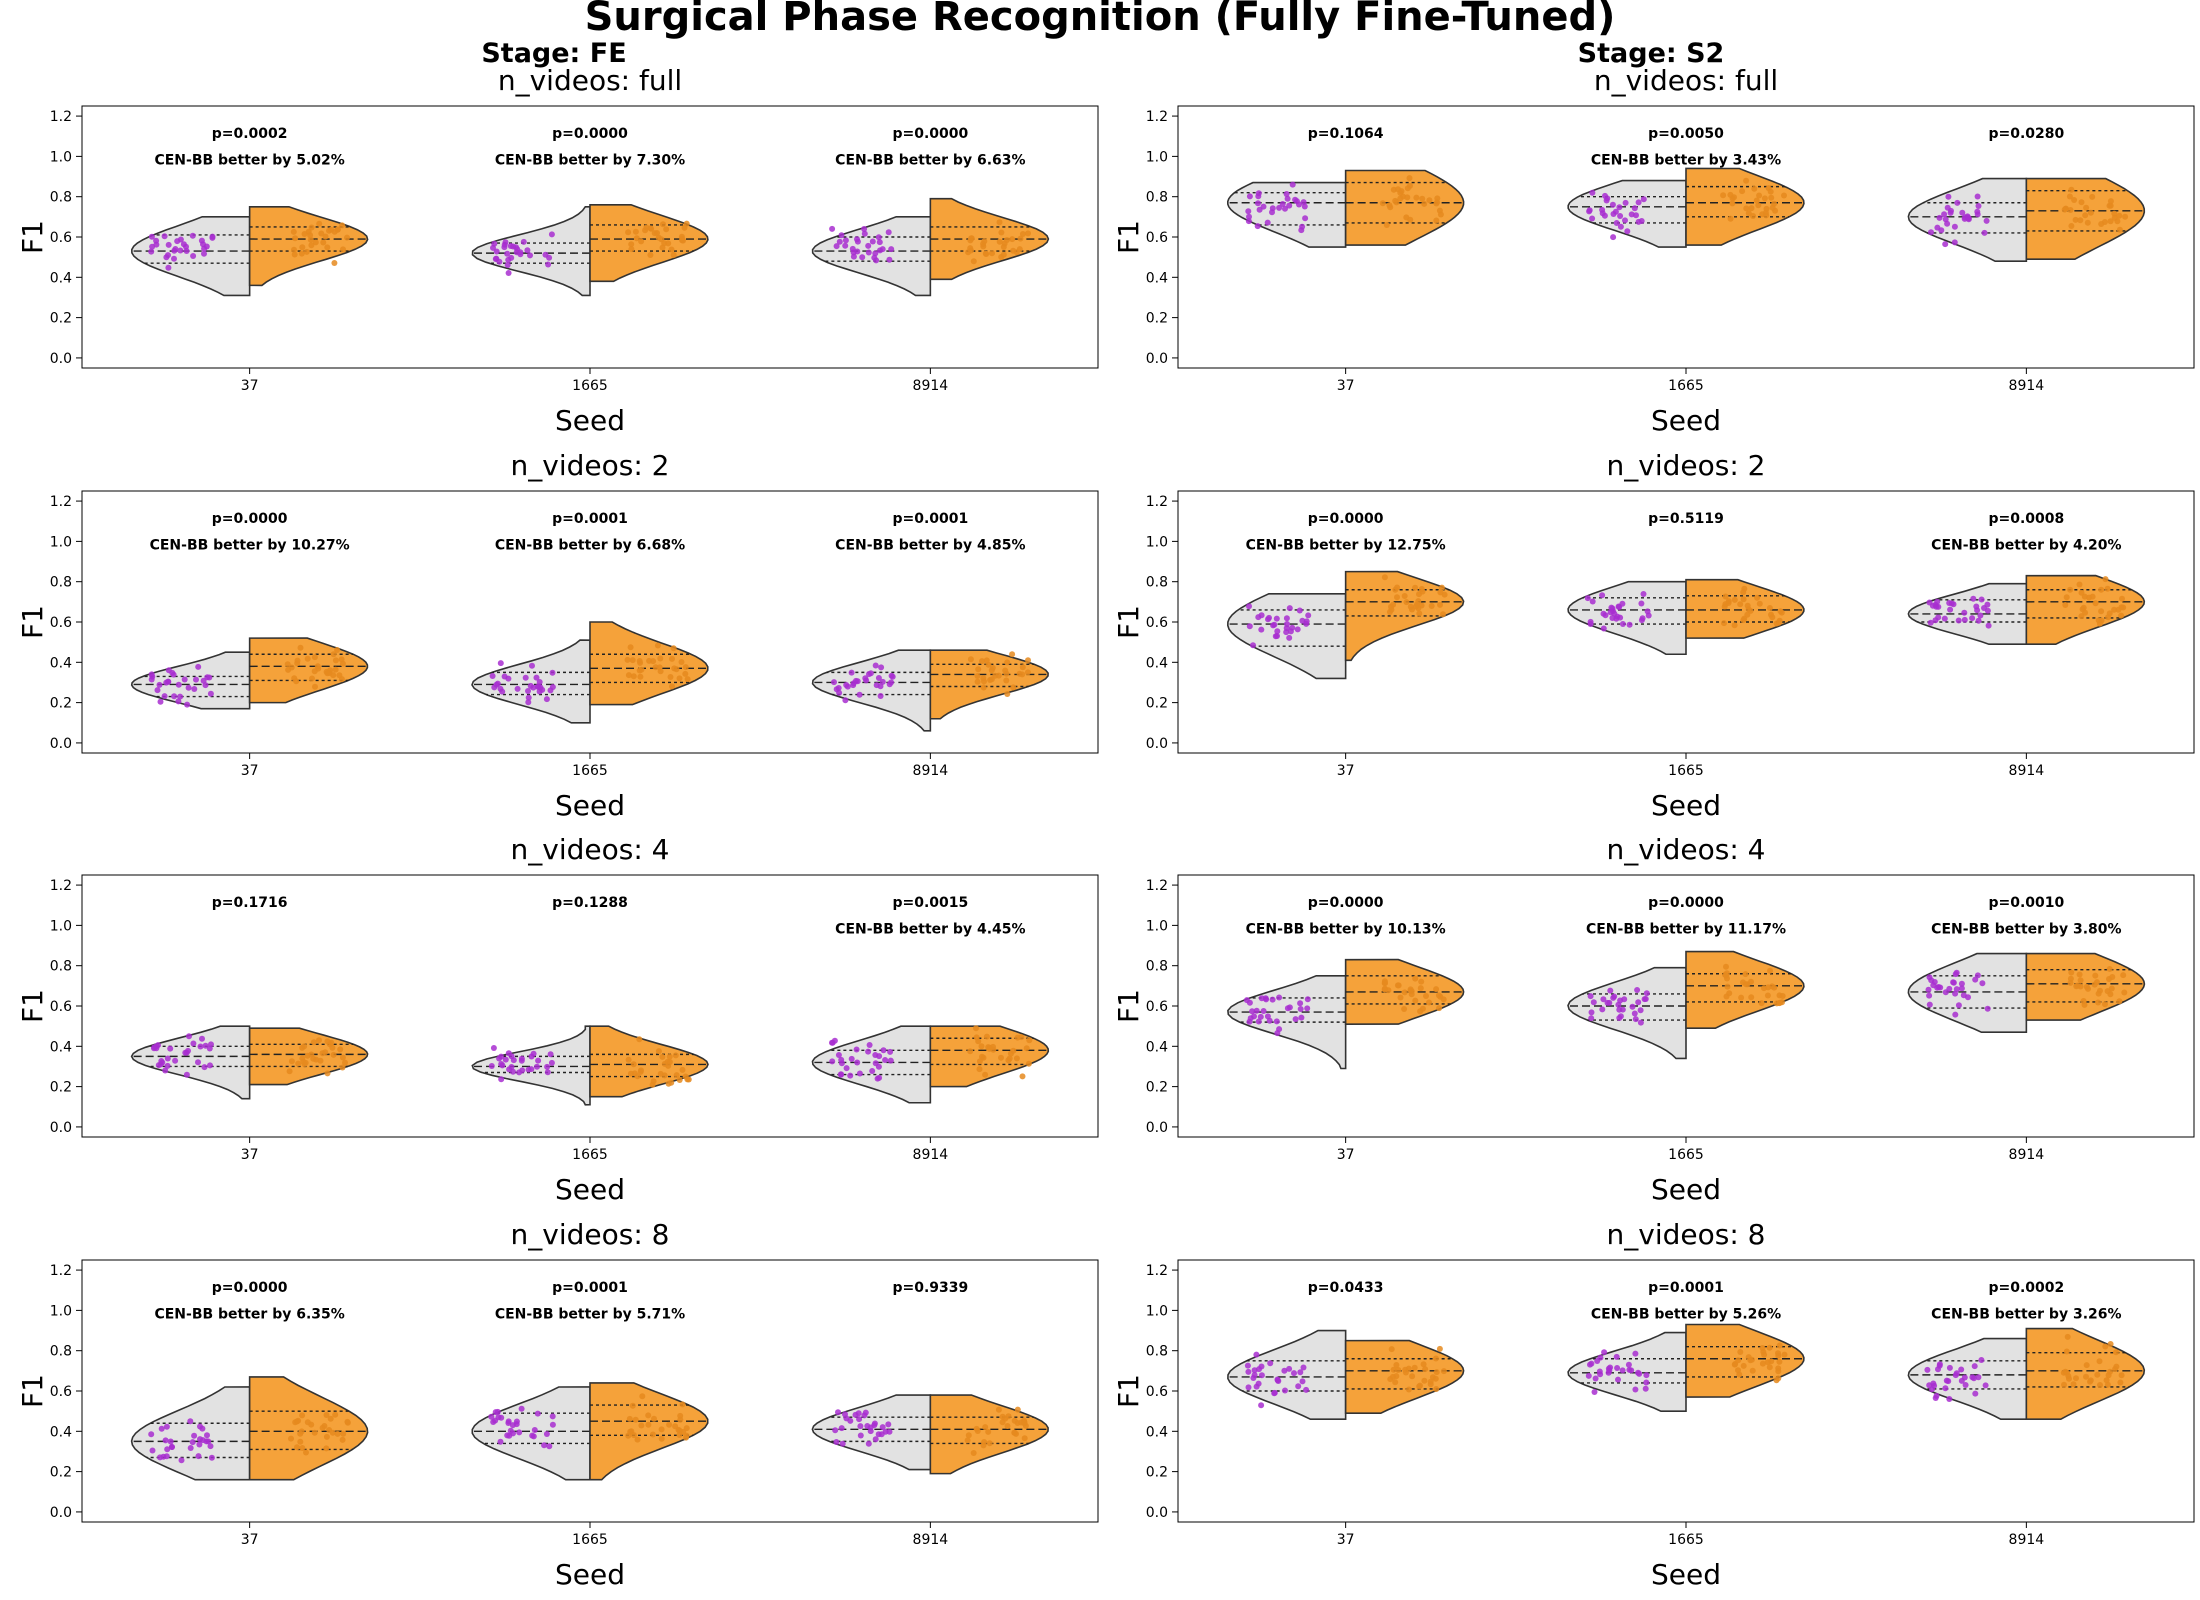 The height and width of the screenshot is (1600, 2200). Describe the element at coordinates (989, 239) in the screenshot. I see `violin-half-cen-bb` at that location.